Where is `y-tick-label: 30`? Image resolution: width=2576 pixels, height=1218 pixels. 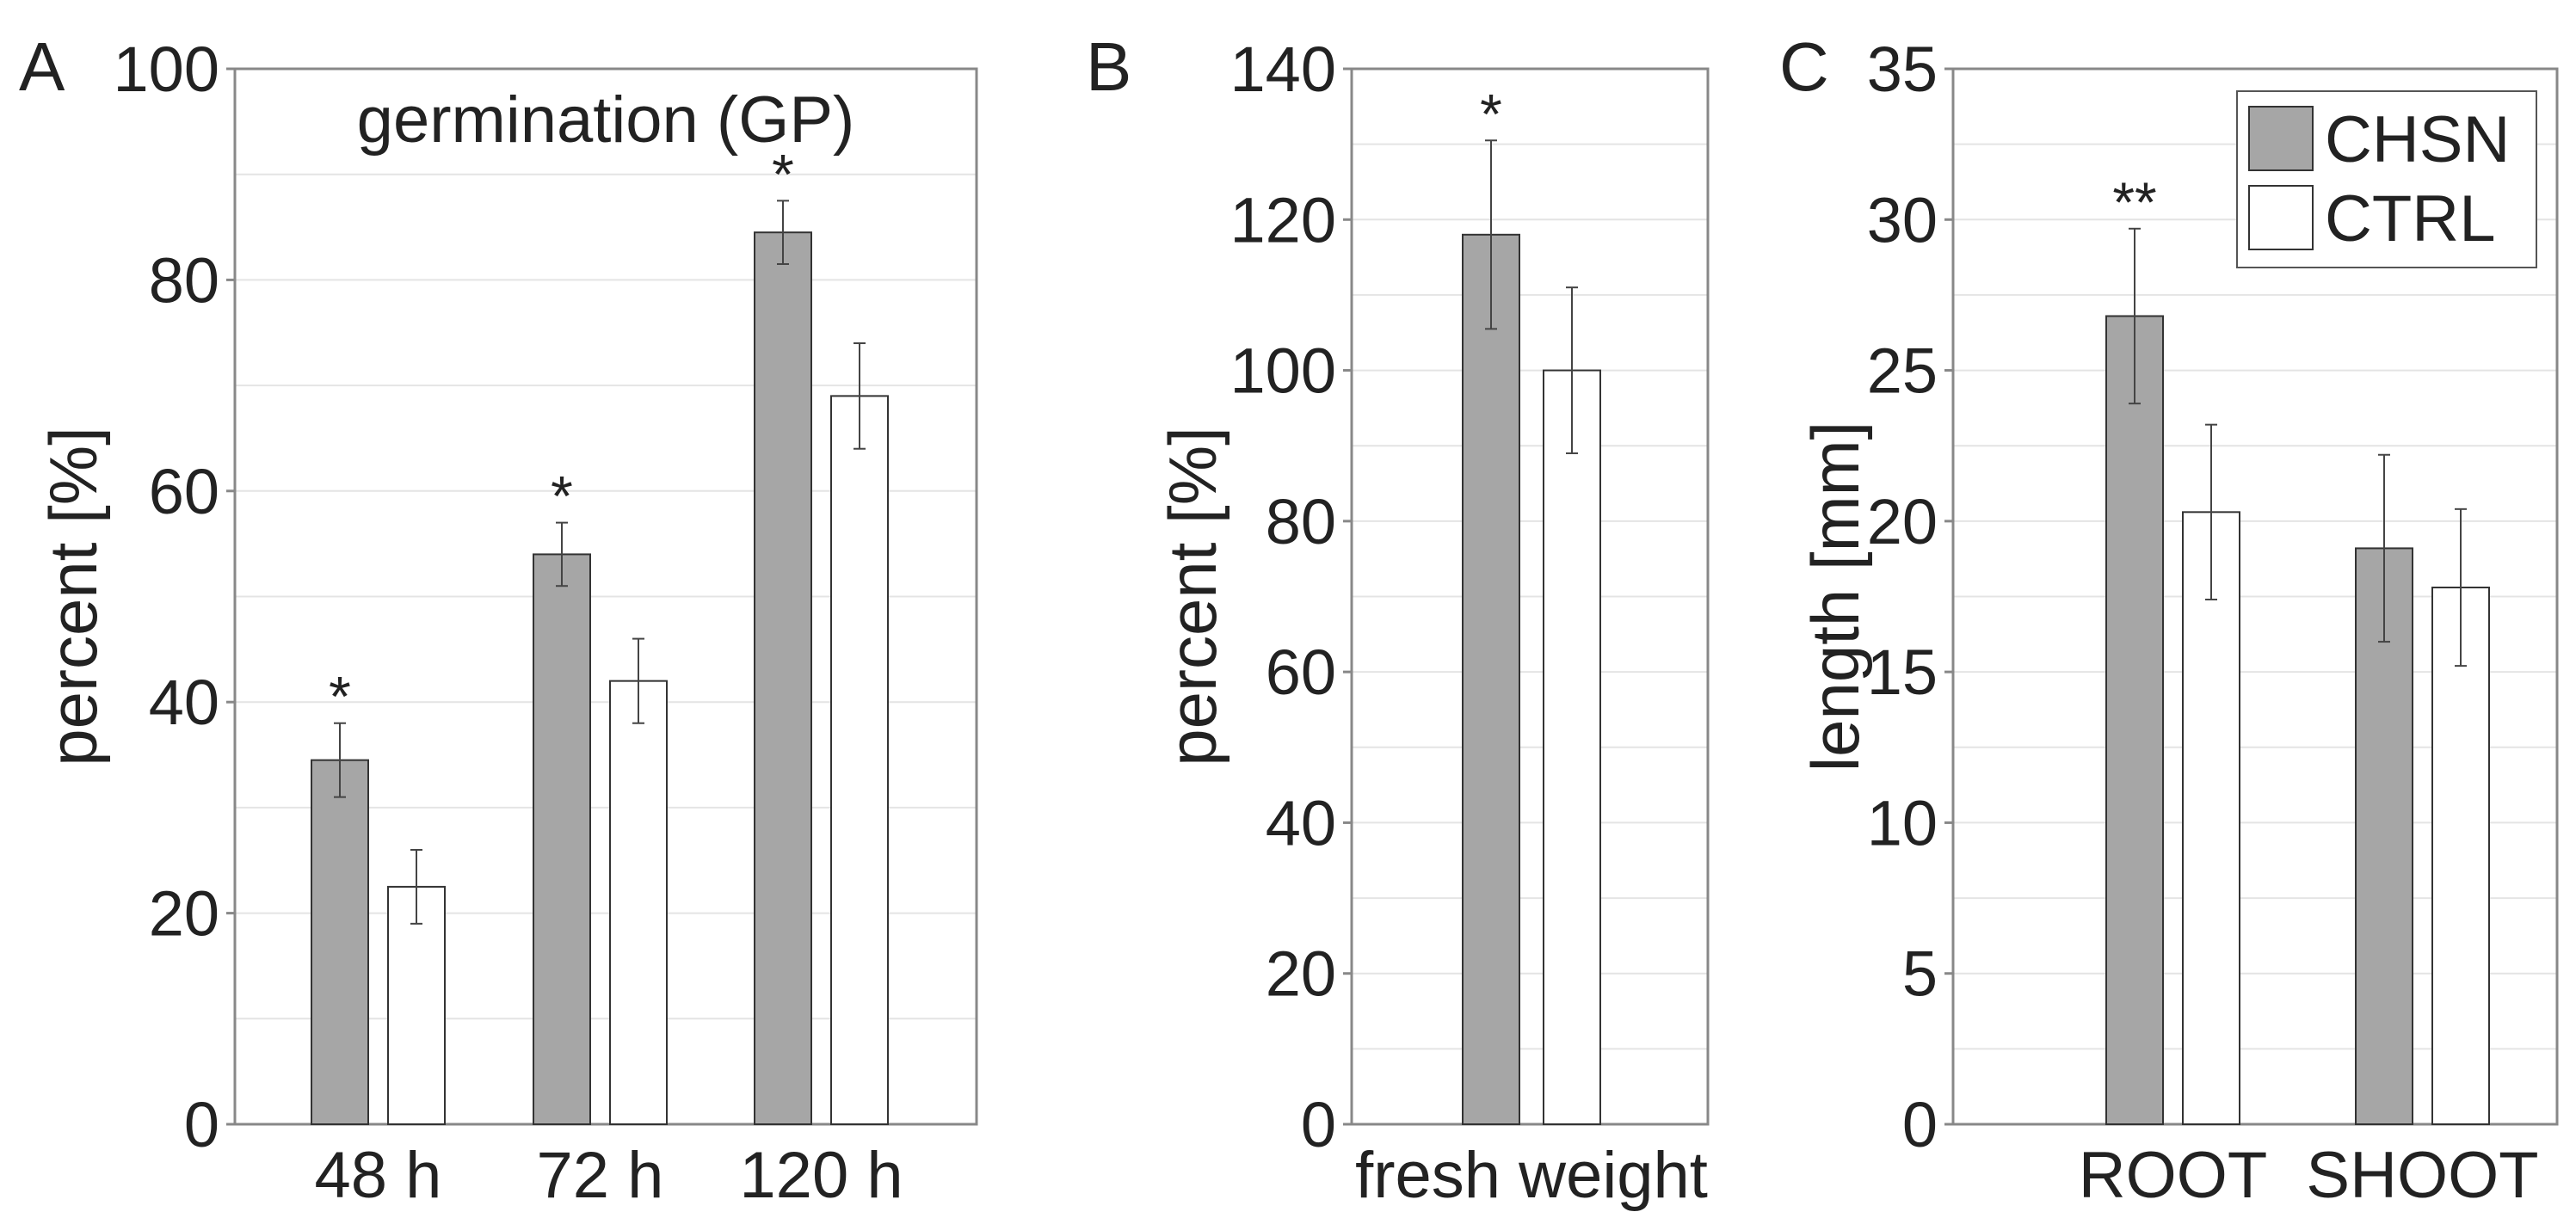
y-tick-label: 30 is located at coordinates (1903, 219).